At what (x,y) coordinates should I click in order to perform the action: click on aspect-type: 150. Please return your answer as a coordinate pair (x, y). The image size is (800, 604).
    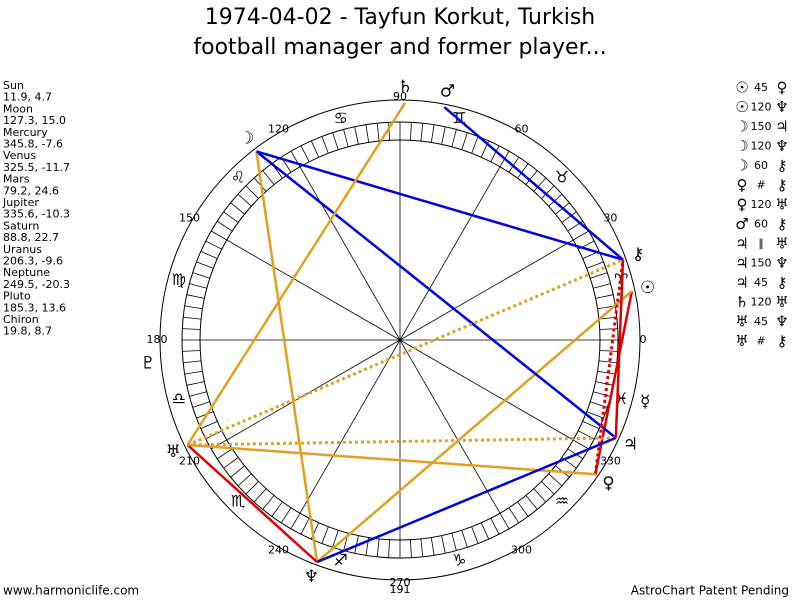
    Looking at the image, I should click on (761, 263).